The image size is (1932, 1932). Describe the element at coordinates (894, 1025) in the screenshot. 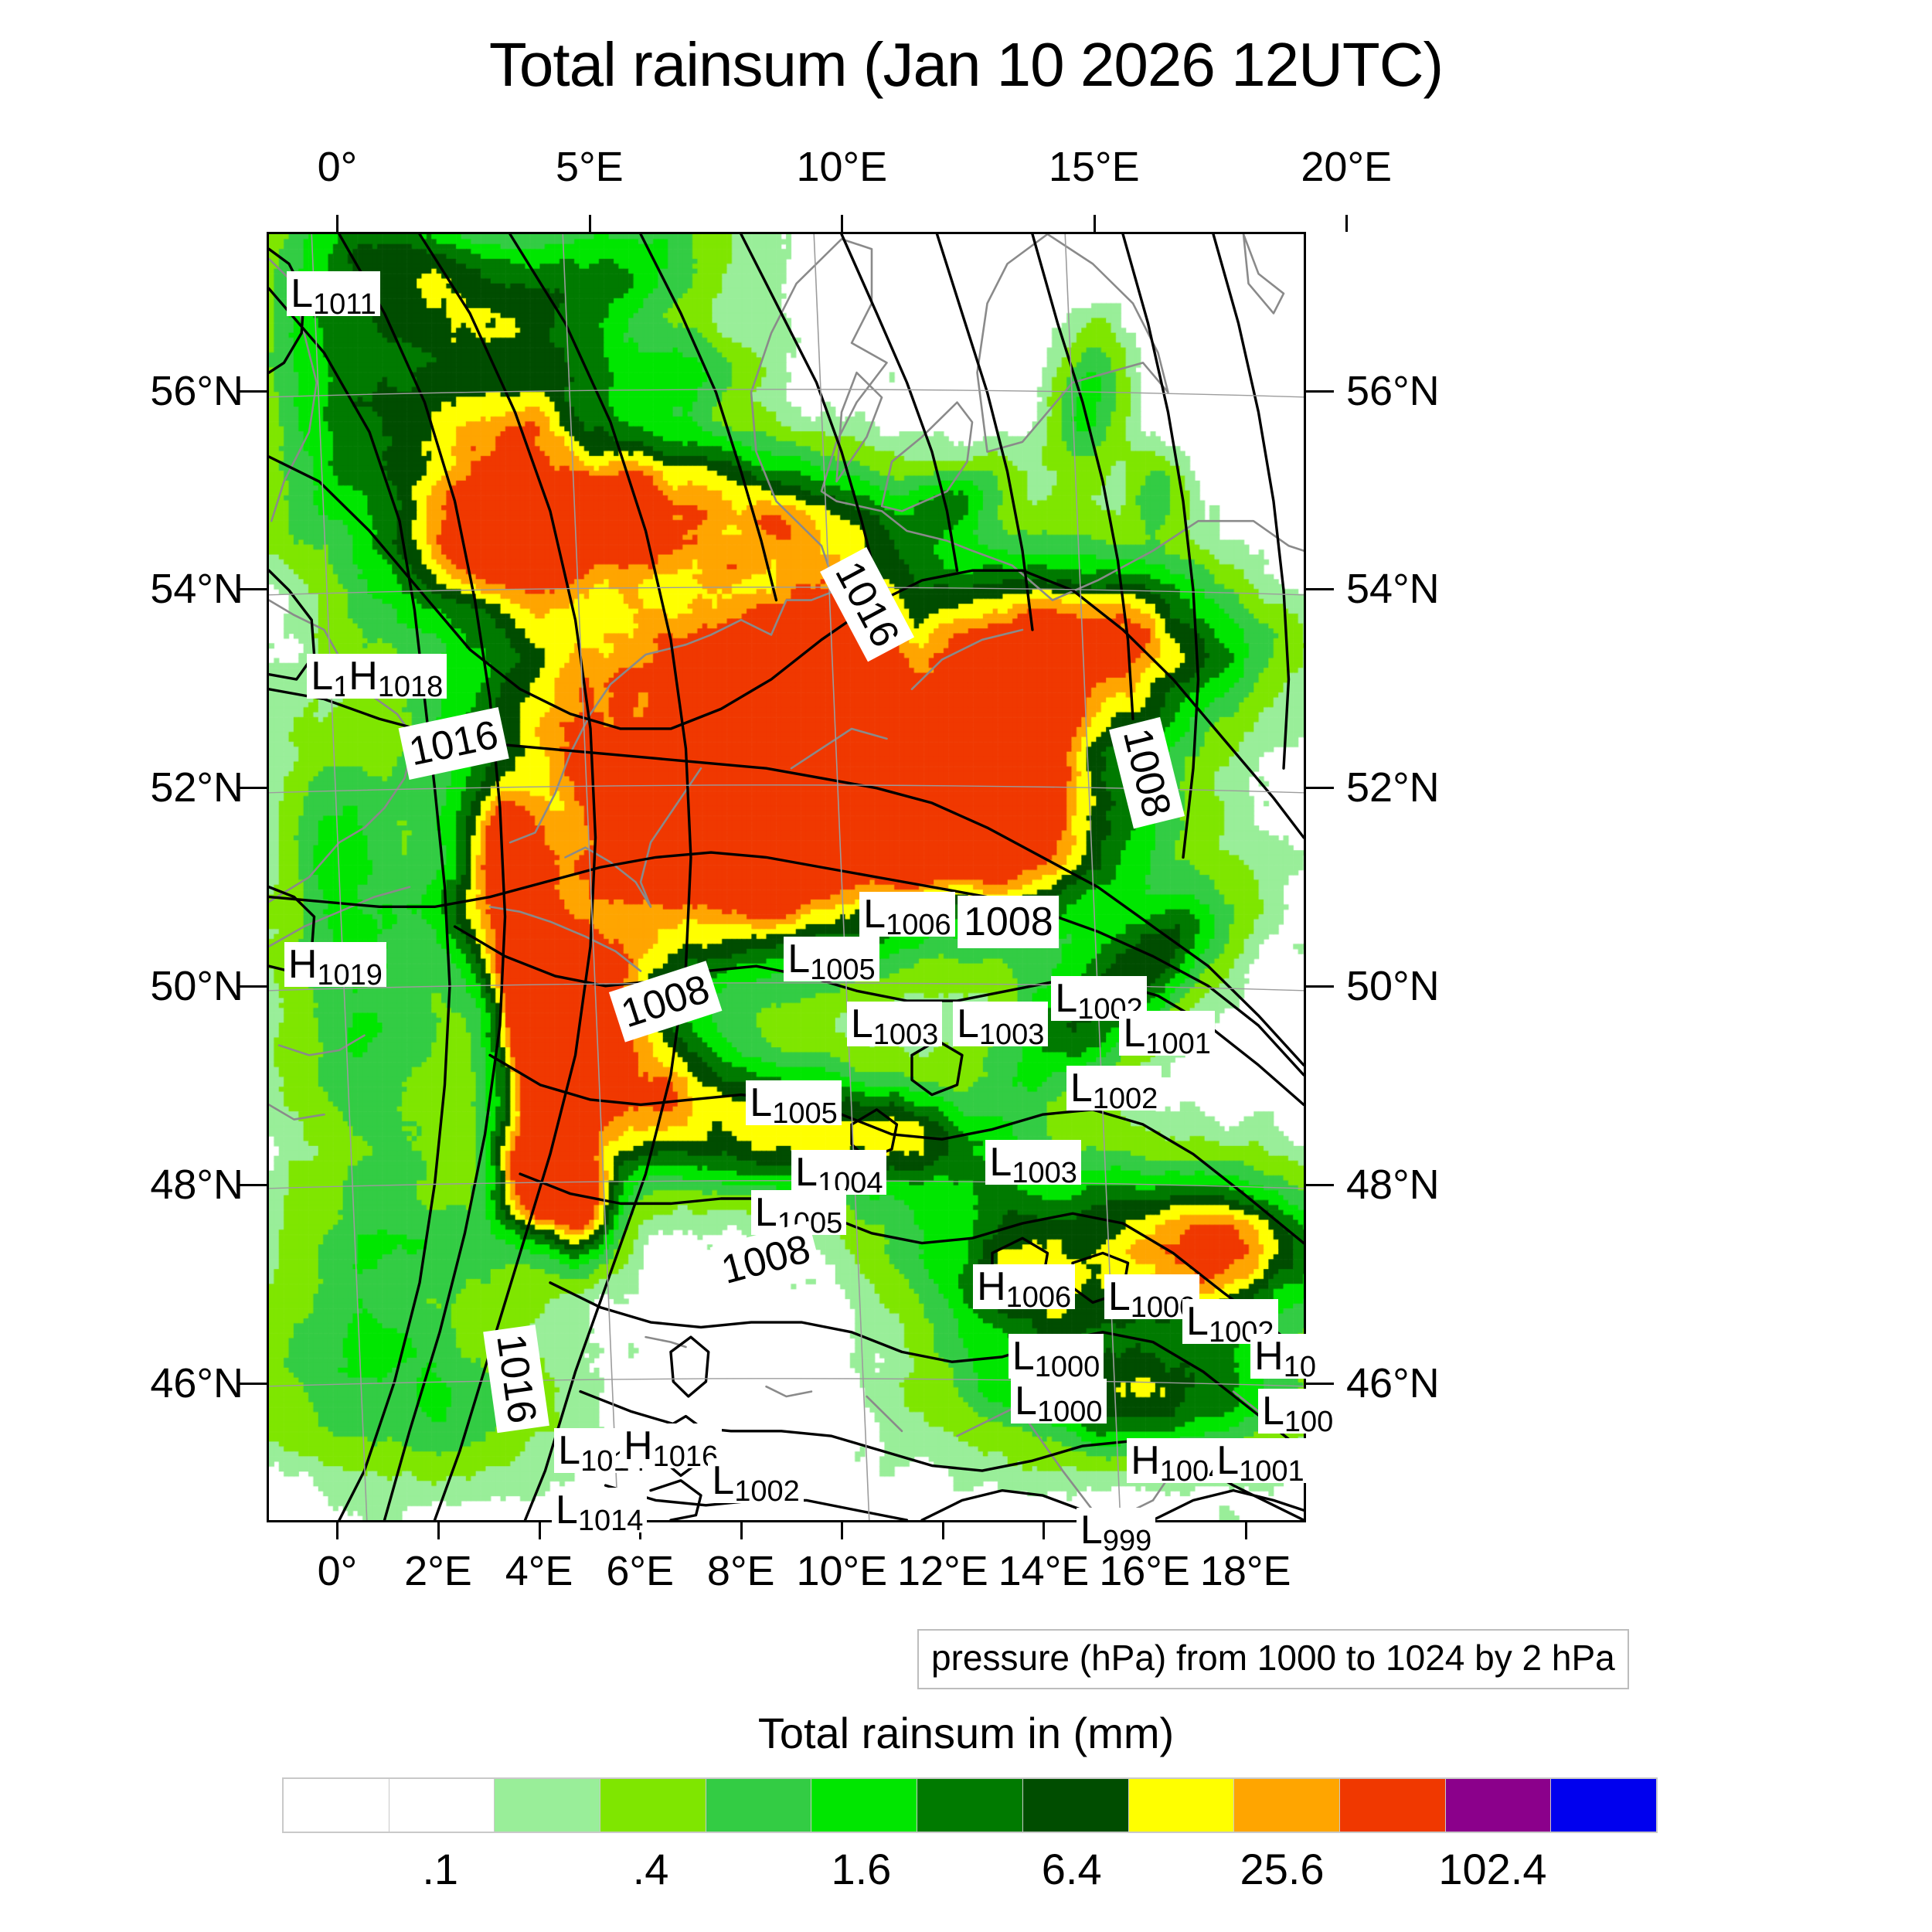

I see `pressure-label-l-6: L1003` at that location.